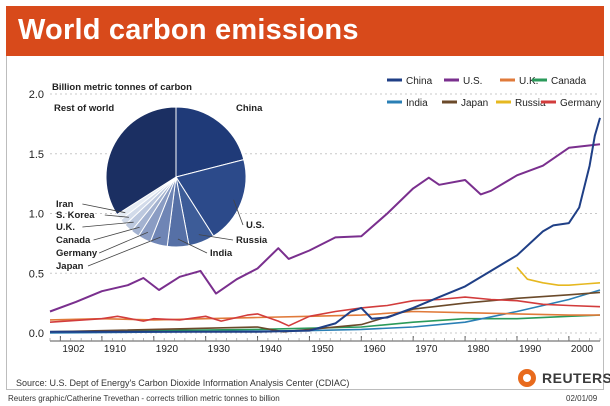 The height and width of the screenshot is (406, 610). Describe the element at coordinates (530, 103) in the screenshot. I see `legend-label: Russia` at that location.